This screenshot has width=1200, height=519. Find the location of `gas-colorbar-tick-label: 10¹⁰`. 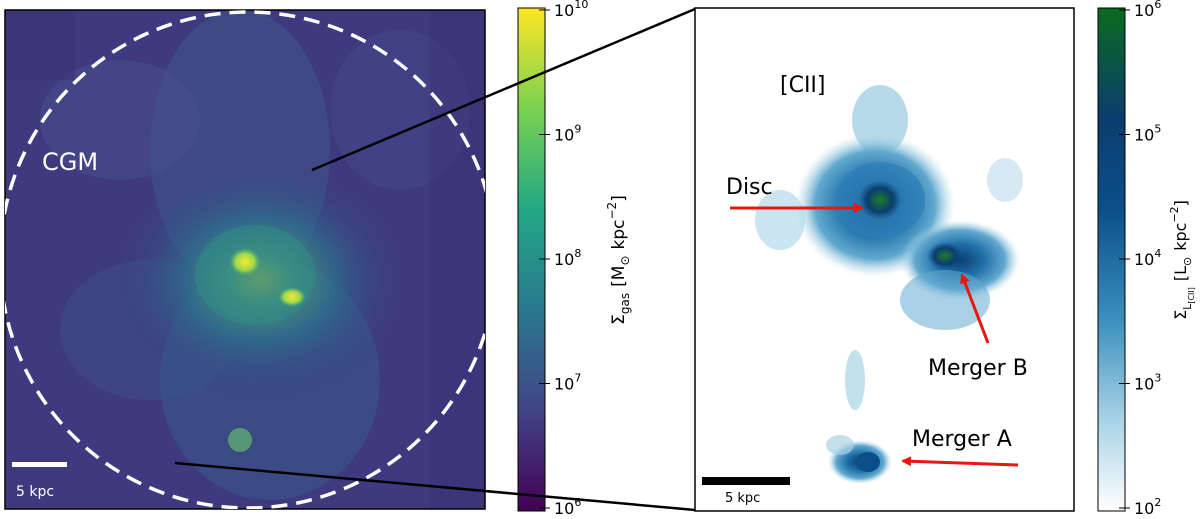

gas-colorbar-tick-label: 10¹⁰ is located at coordinates (571, 10).